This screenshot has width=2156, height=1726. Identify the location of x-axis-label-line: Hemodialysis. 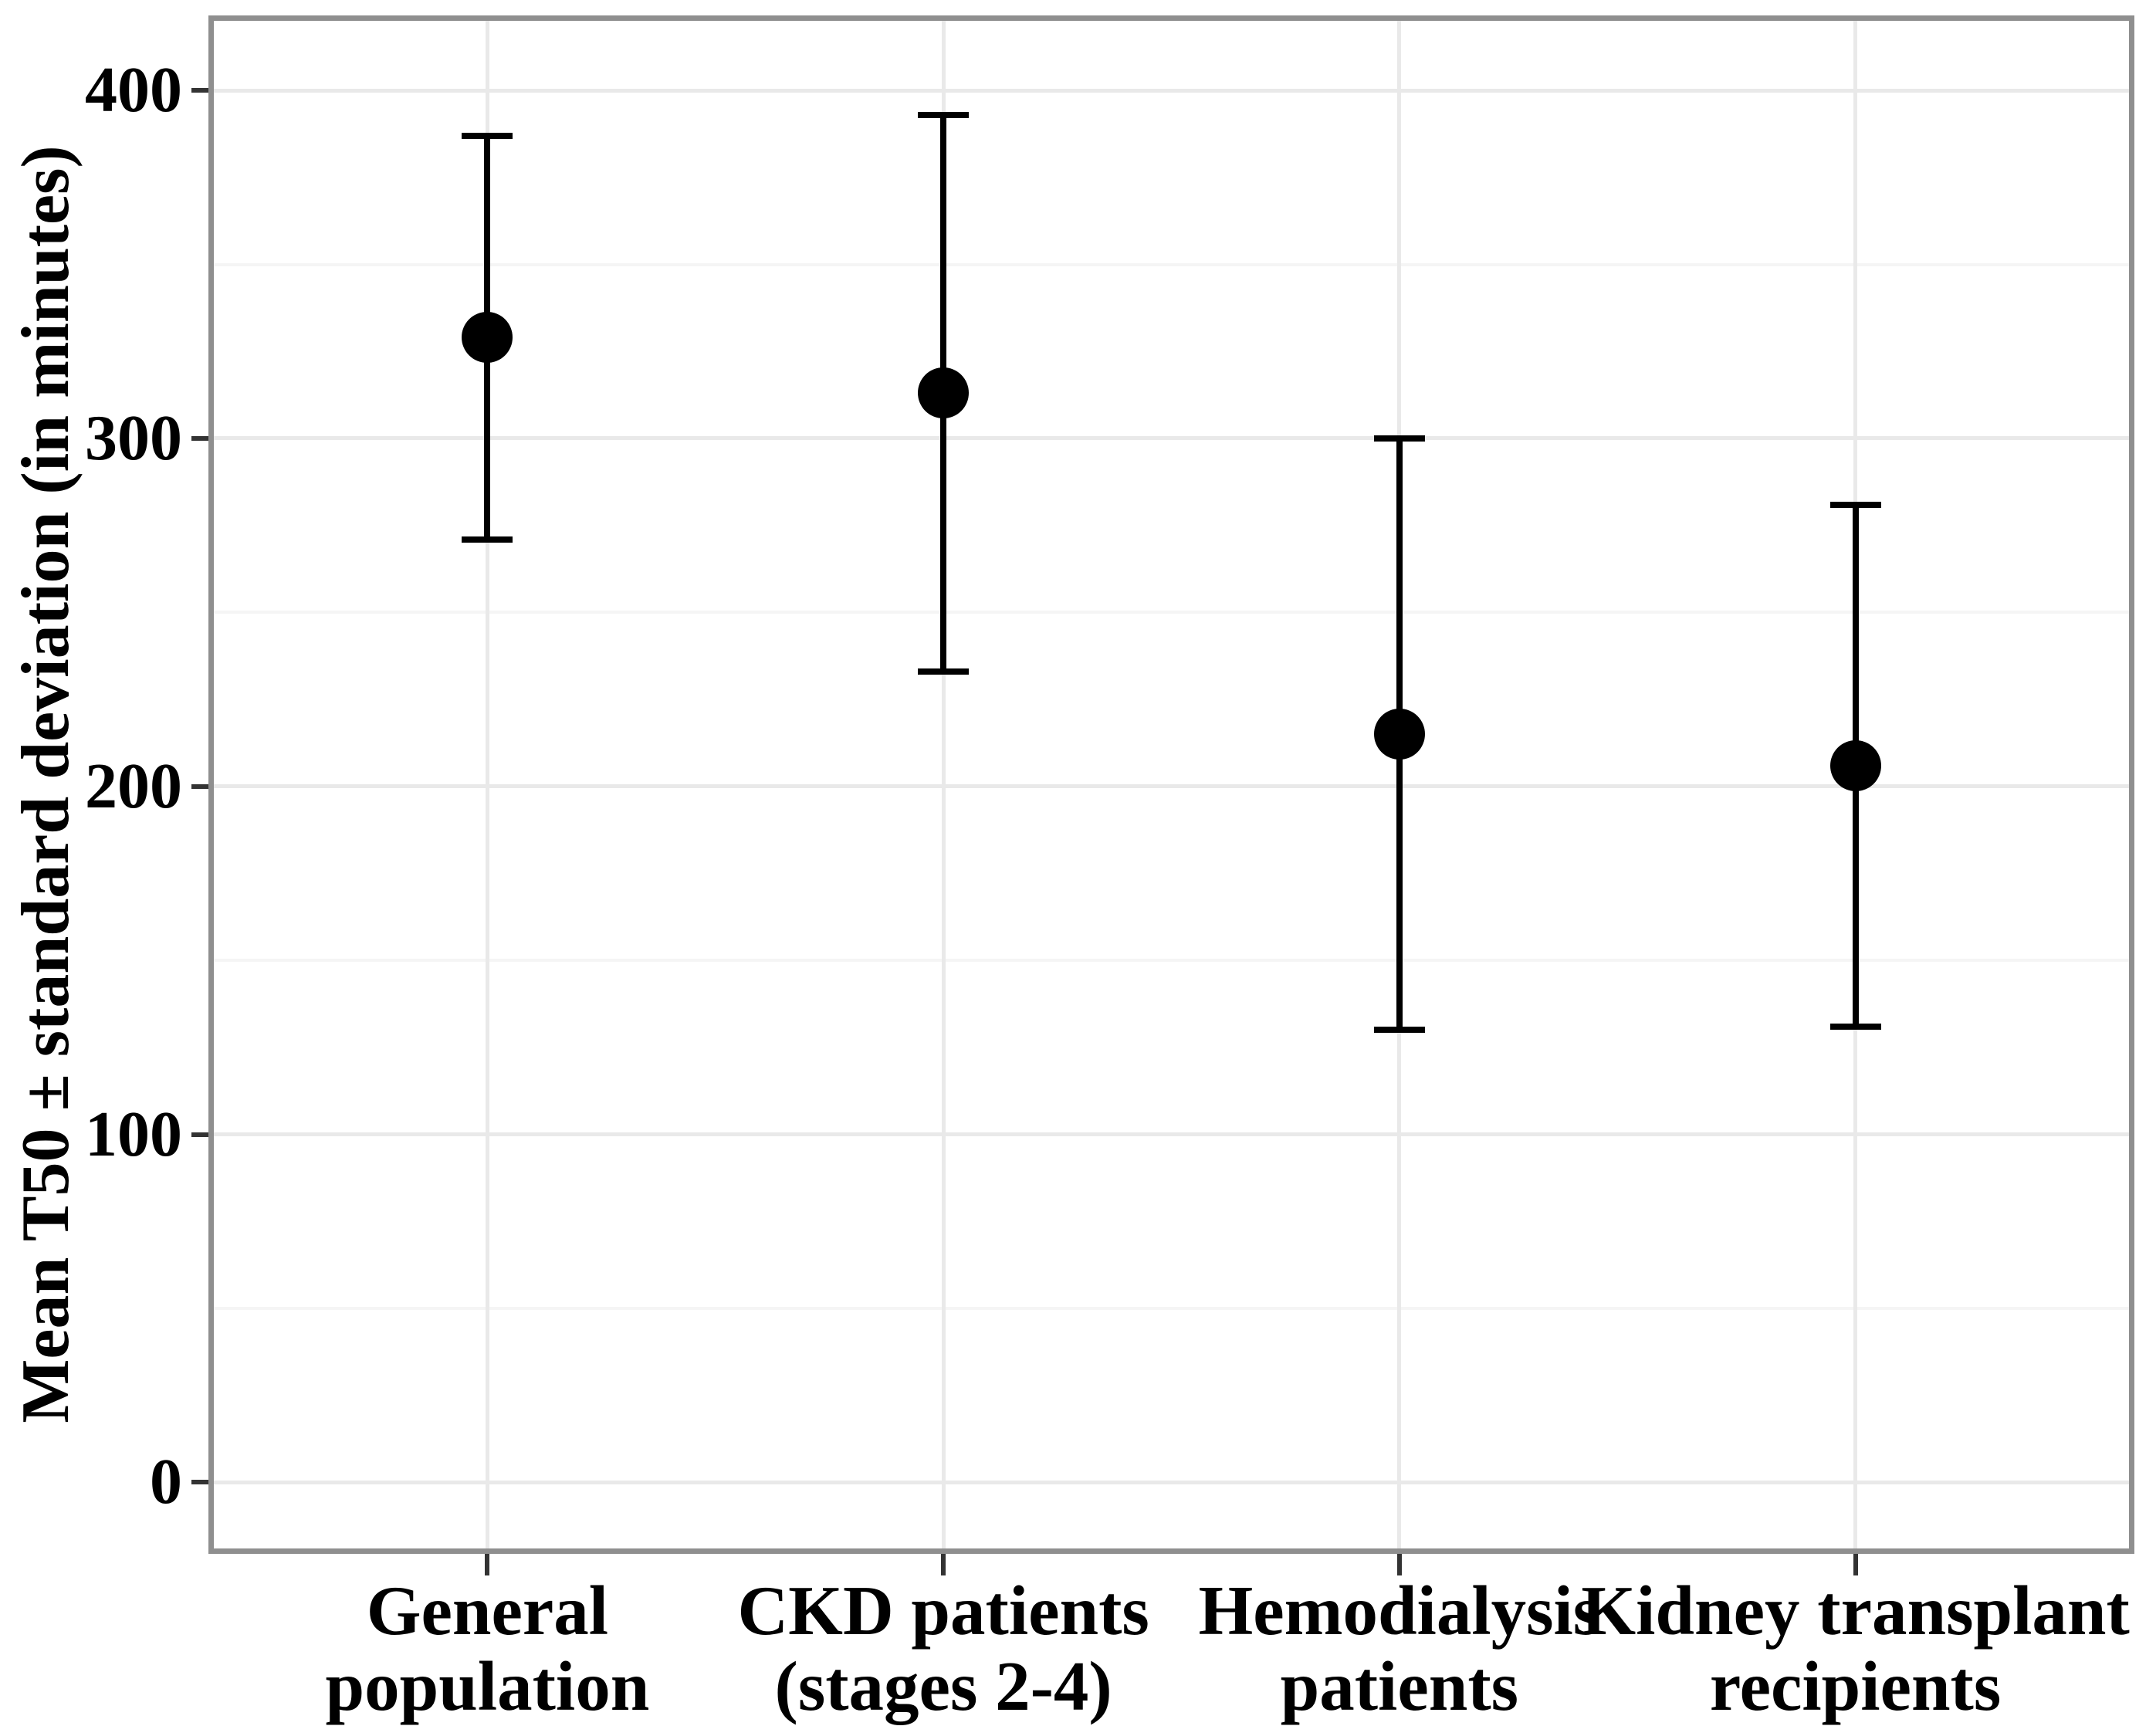
(1399, 1611).